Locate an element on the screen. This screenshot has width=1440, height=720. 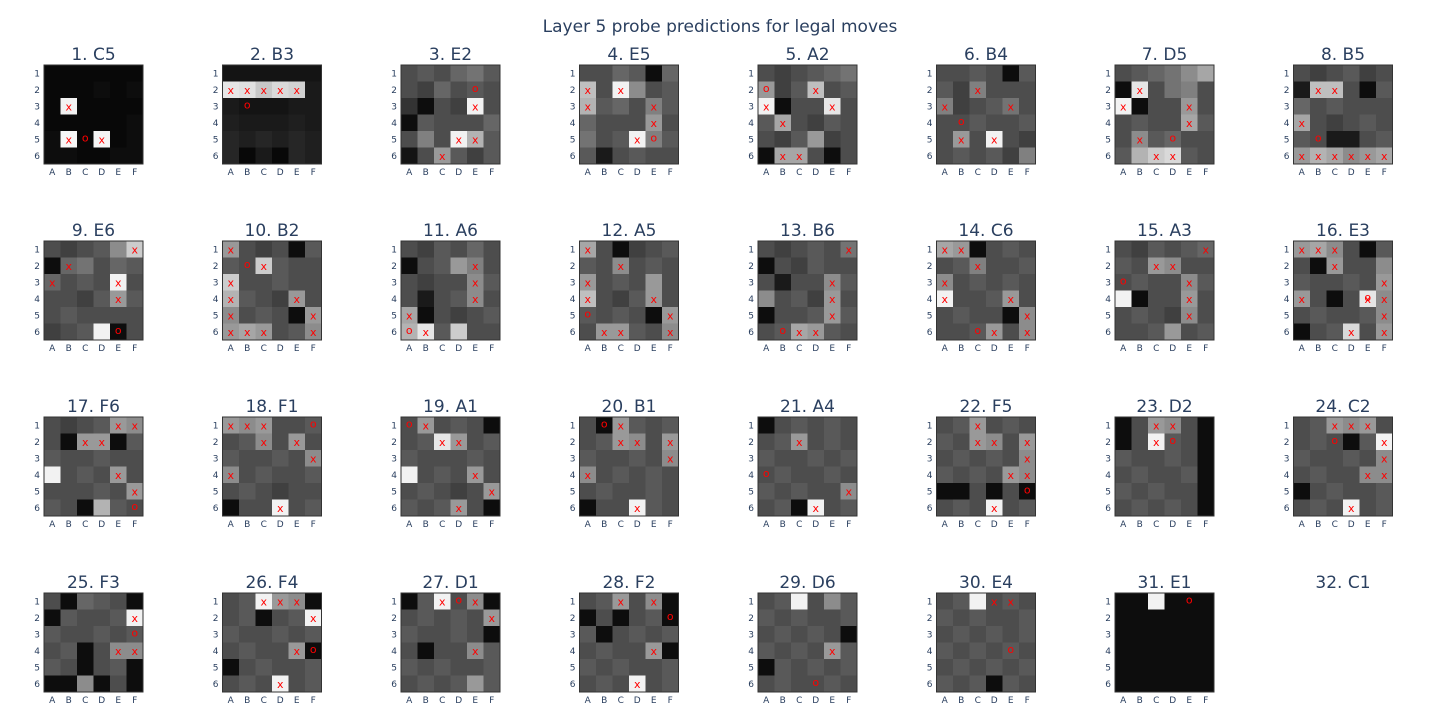
col-tick-label: D is located at coordinates (1172, 349).